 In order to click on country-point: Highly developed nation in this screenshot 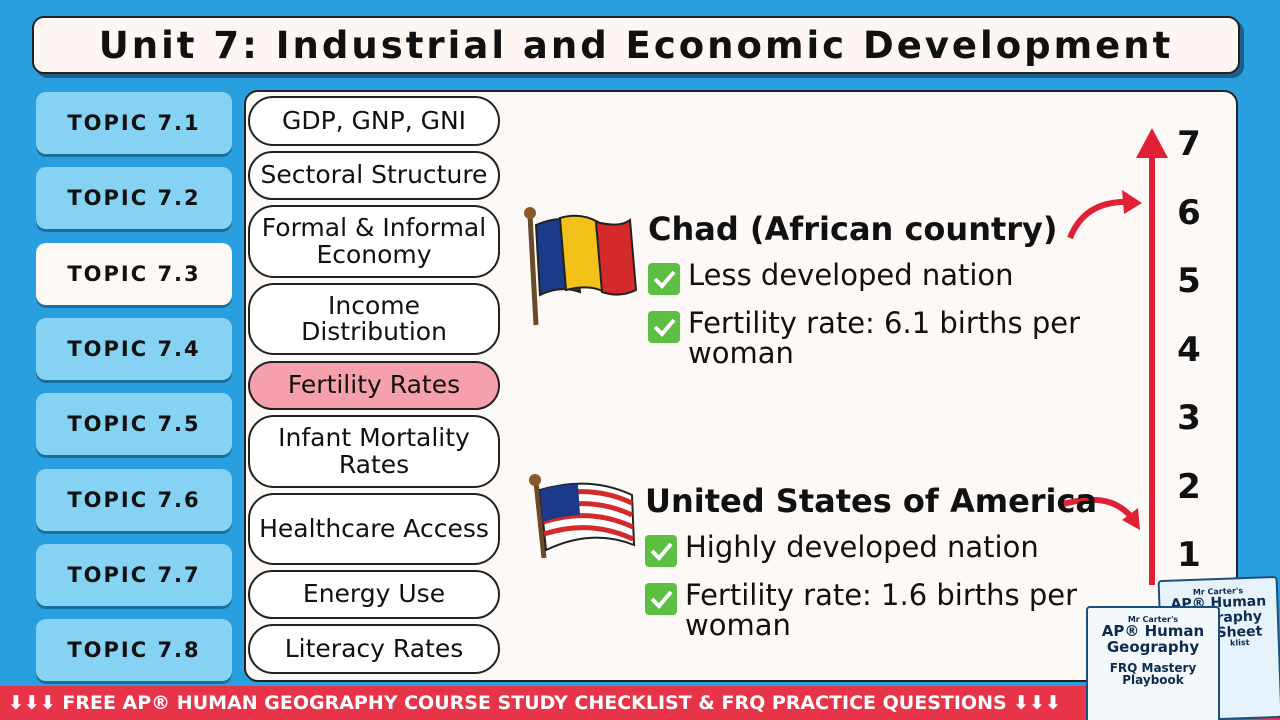, I will do `click(862, 547)`.